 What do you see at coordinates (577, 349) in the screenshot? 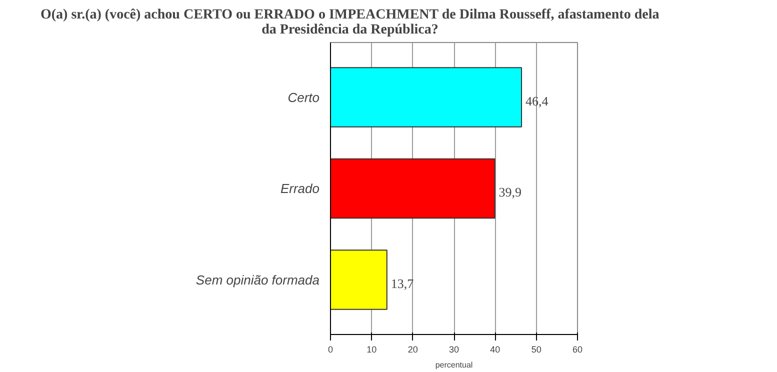
I see `x-tick-label: 60` at bounding box center [577, 349].